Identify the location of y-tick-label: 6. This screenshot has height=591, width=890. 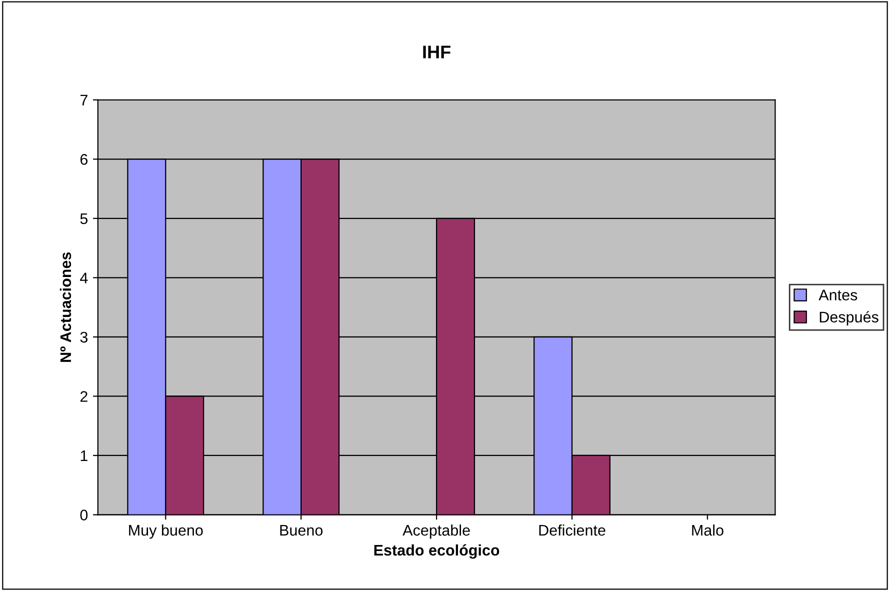
(84, 159).